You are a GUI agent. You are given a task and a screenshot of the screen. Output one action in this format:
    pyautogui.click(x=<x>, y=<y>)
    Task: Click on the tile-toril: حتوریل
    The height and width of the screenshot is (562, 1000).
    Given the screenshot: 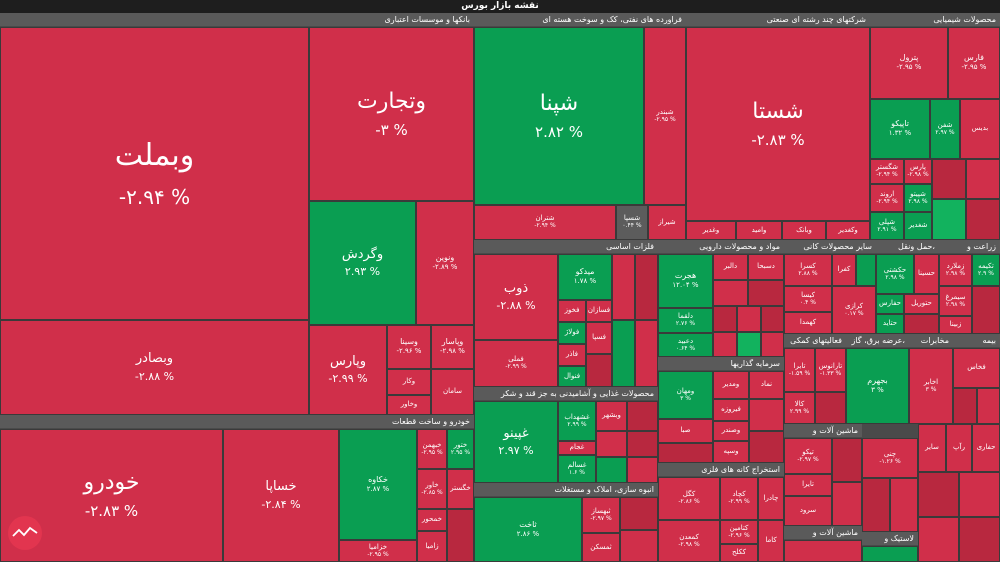 What is the action you would take?
    pyautogui.click(x=921, y=304)
    